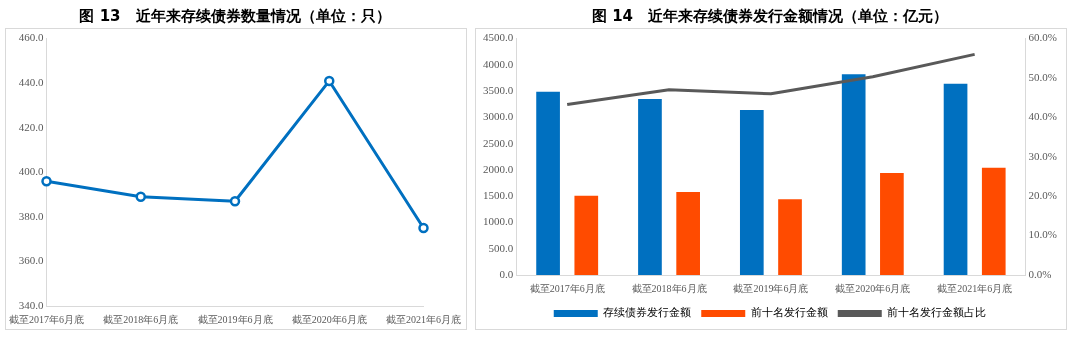 This screenshot has width=1080, height=343. I want to click on y-tick-label: 340.0, so click(31, 304).